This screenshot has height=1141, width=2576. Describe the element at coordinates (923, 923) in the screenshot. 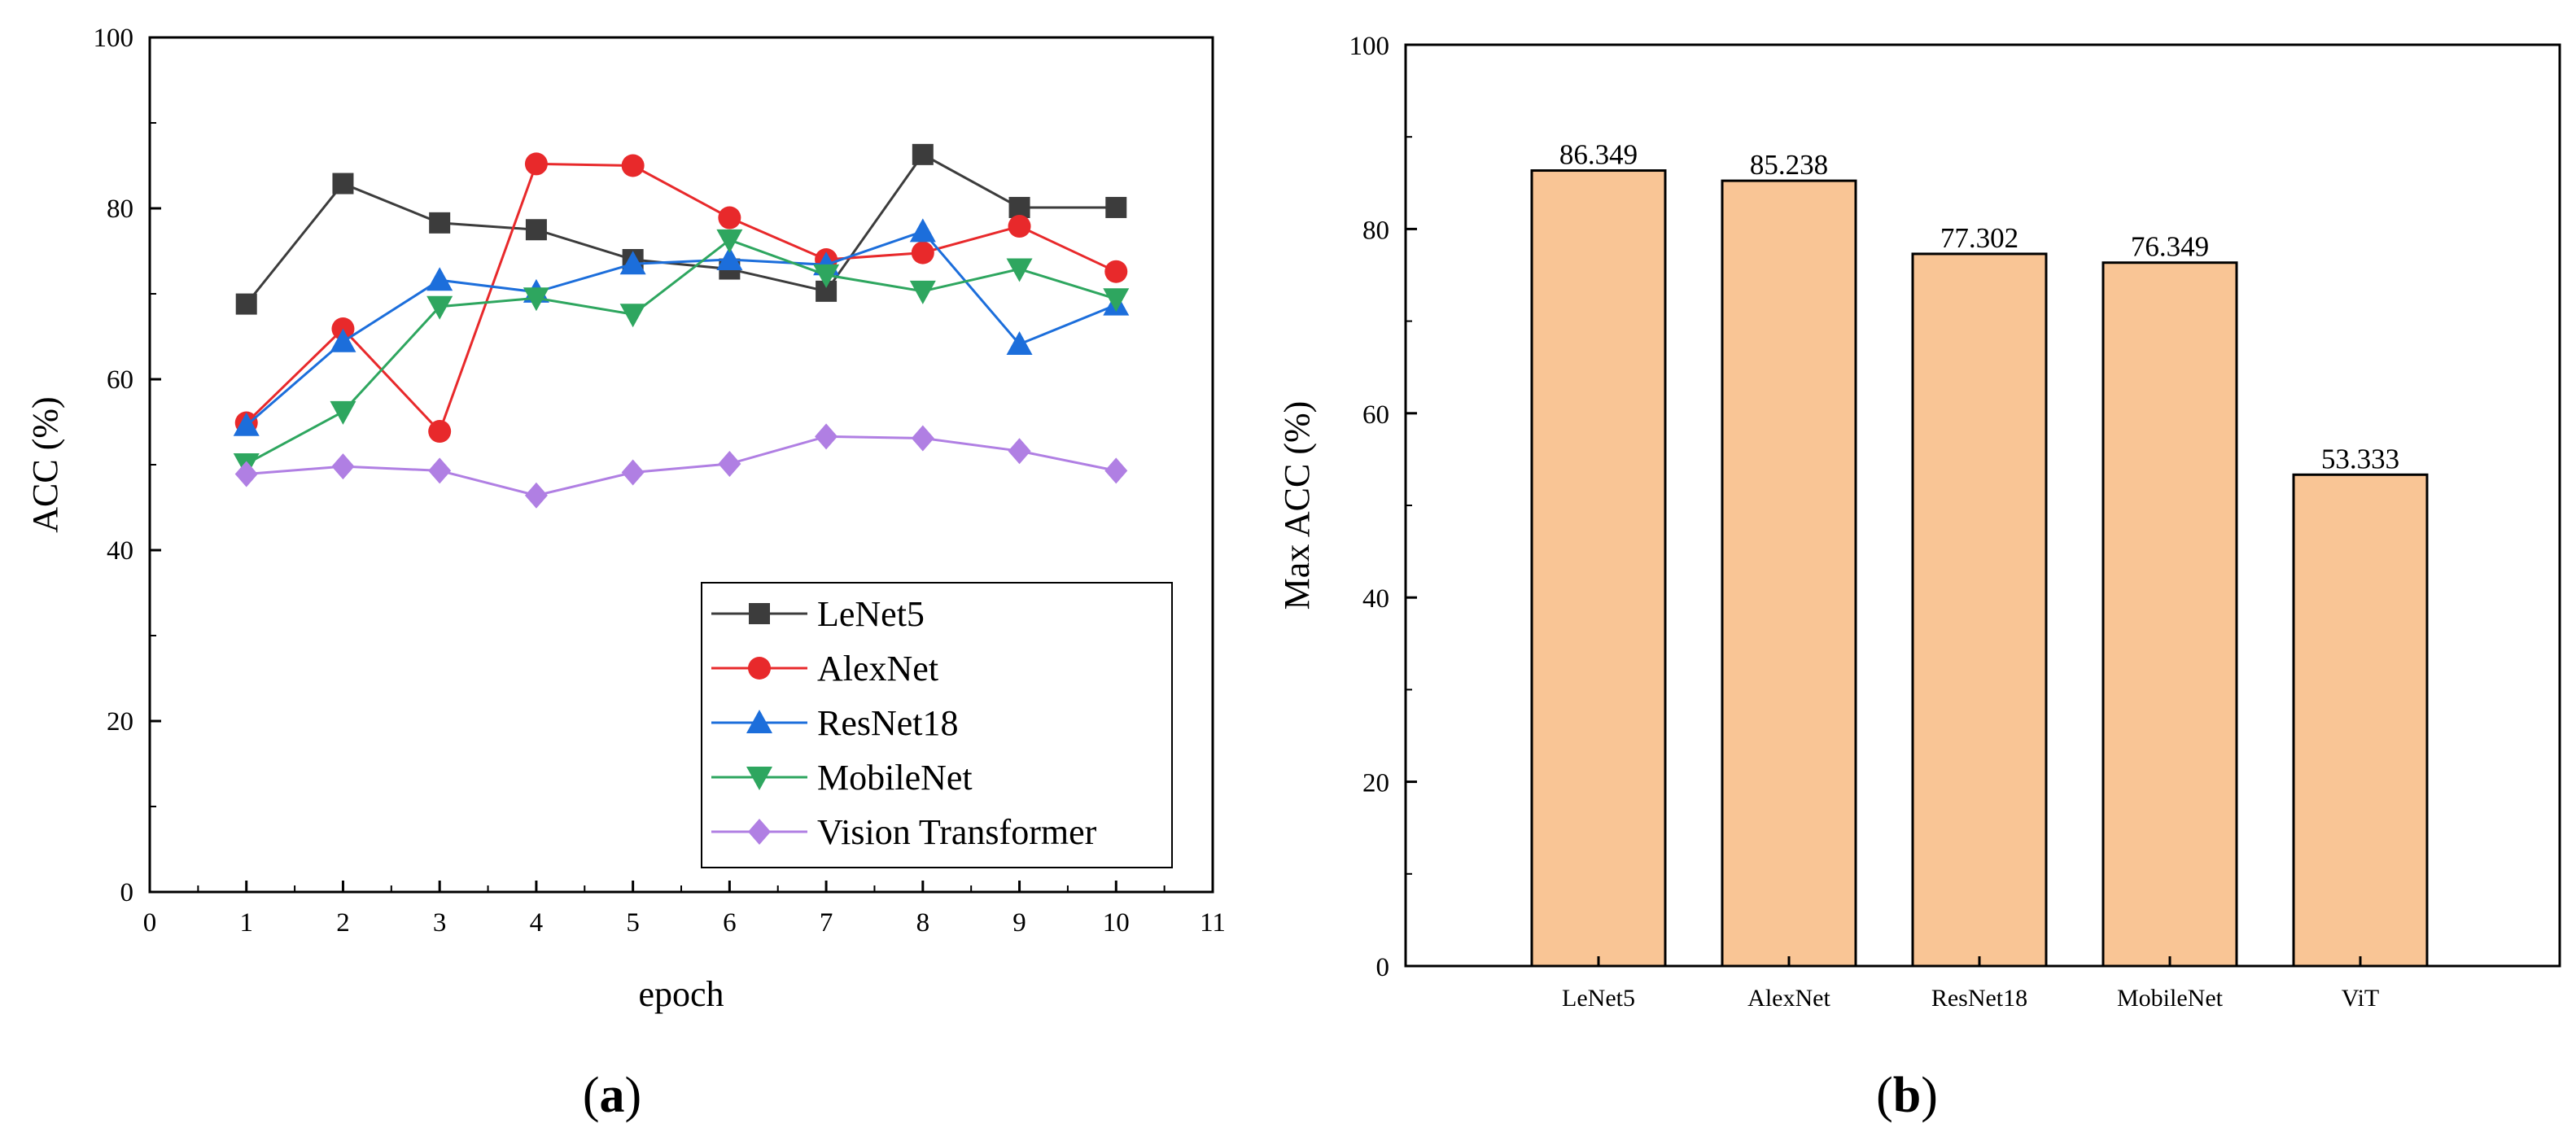

I see `x-tick-label: 8` at that location.